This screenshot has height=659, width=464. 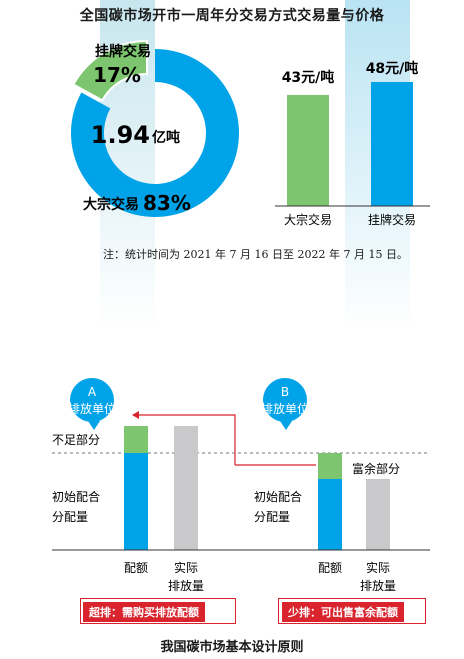 What do you see at coordinates (392, 68) in the screenshot?
I see `data-label: 48元/吨` at bounding box center [392, 68].